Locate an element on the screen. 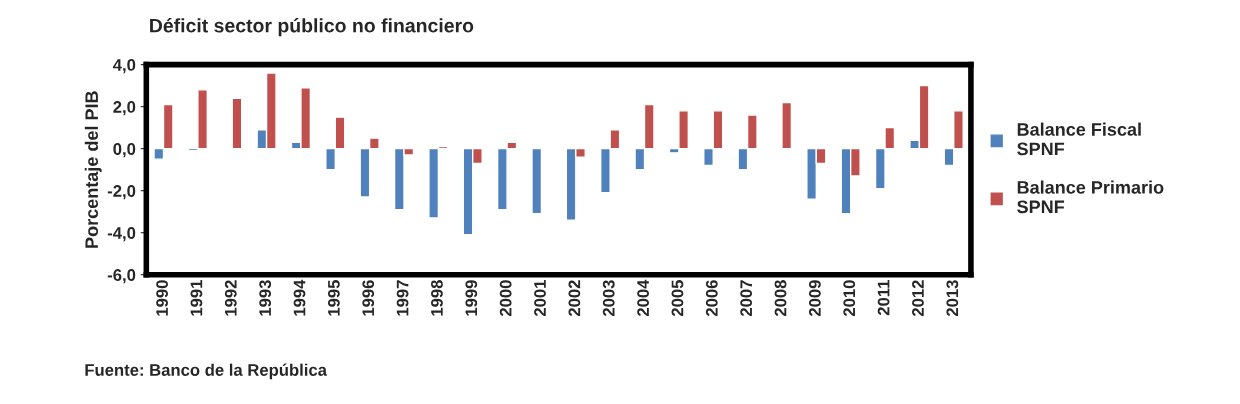 The height and width of the screenshot is (404, 1240). y-tick-label: 0,0 is located at coordinates (124, 150).